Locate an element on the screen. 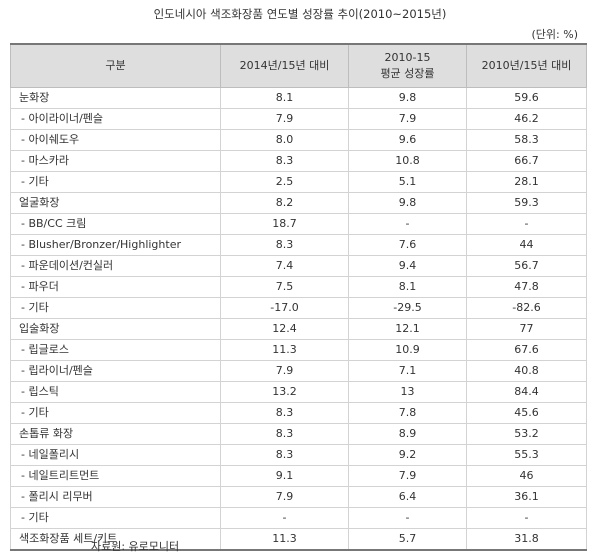  row-label: - 파우더 is located at coordinates (115, 287).